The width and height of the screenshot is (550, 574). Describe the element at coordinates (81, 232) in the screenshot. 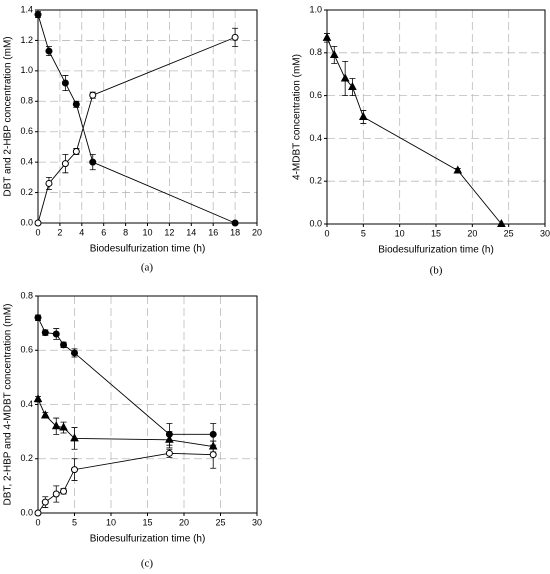

I see `x-tick-label: 4` at that location.